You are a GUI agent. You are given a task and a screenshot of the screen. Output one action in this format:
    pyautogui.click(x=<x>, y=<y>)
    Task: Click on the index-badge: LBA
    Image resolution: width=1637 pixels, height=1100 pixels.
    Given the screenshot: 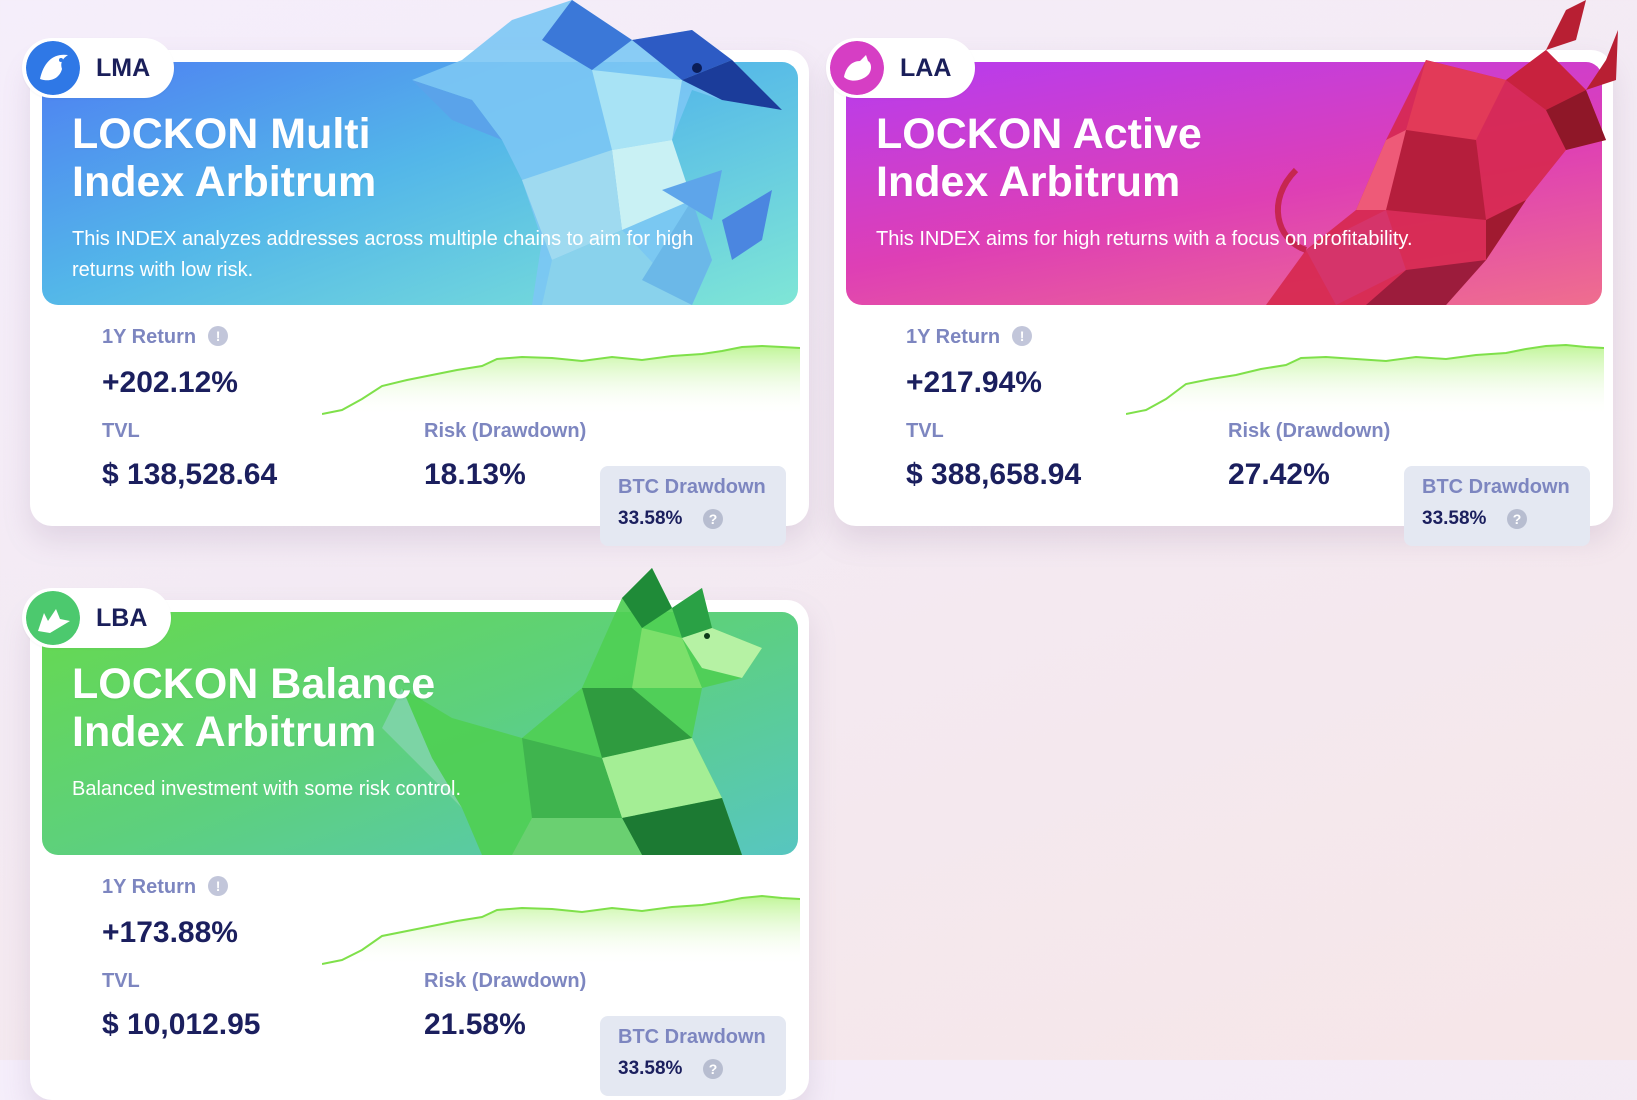 What is the action you would take?
    pyautogui.click(x=97, y=618)
    